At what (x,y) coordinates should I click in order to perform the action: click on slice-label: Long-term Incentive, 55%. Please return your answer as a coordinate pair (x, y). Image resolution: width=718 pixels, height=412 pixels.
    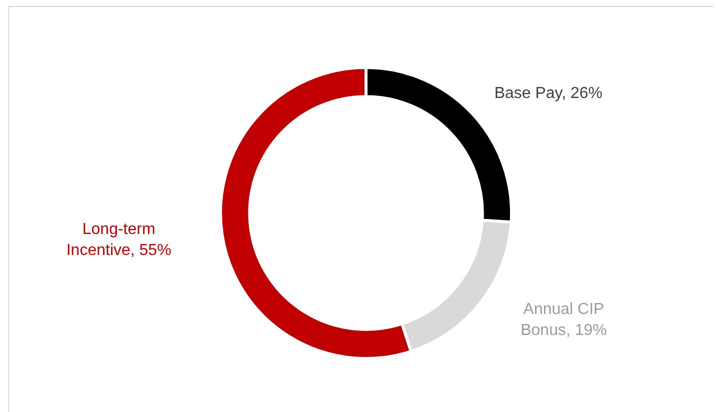
    Looking at the image, I should click on (119, 240).